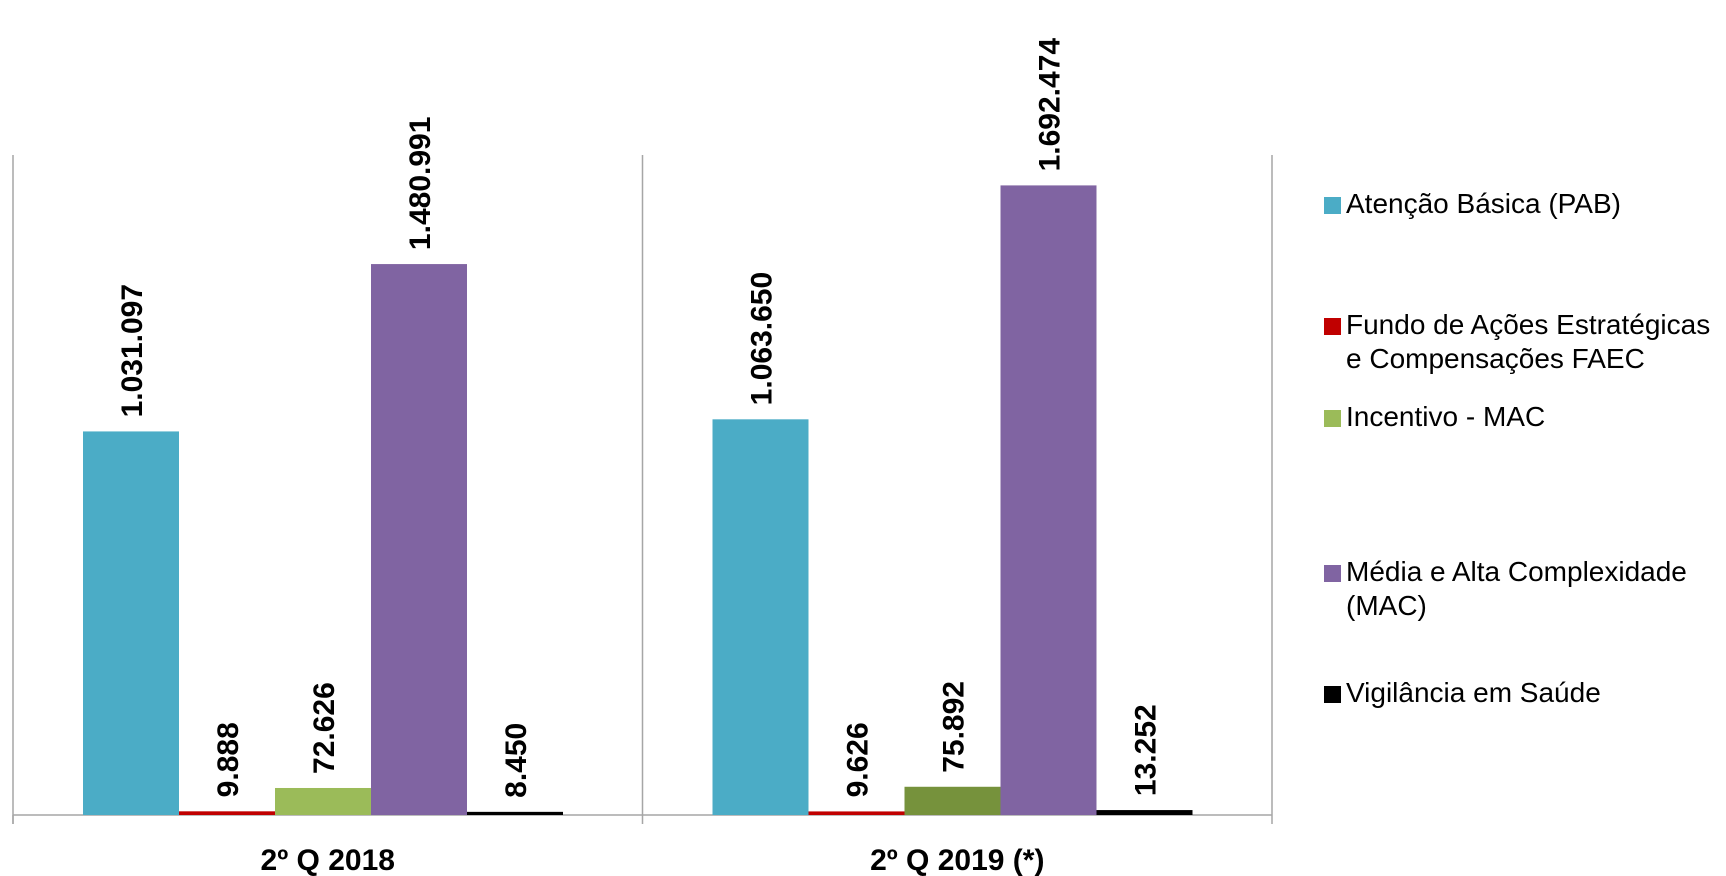  Describe the element at coordinates (516, 760) in the screenshot. I see `data-label: 8.450` at that location.